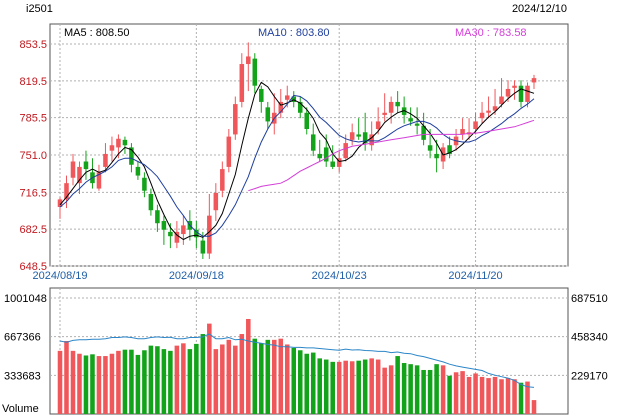  I want to click on legend-ma5: MA5 : 808.50, so click(96, 33).